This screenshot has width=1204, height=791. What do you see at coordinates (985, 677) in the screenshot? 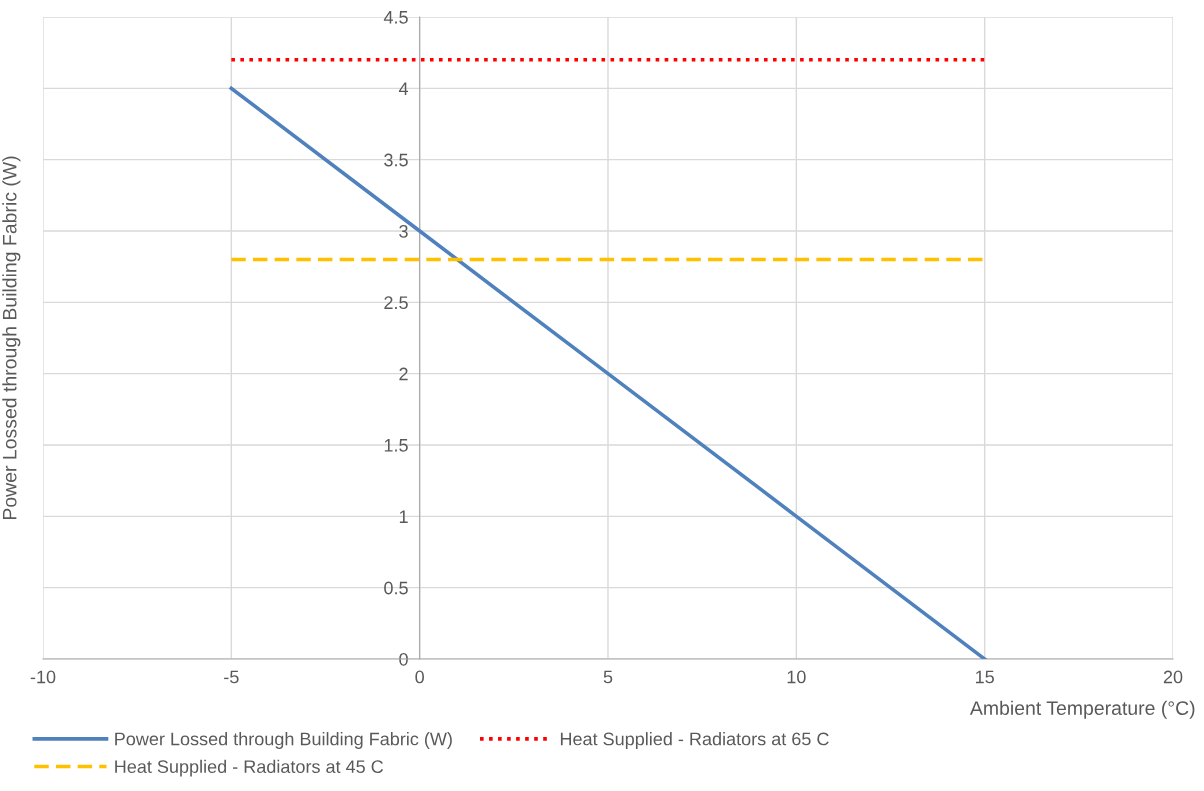
I see `x-tick-label: 15` at bounding box center [985, 677].